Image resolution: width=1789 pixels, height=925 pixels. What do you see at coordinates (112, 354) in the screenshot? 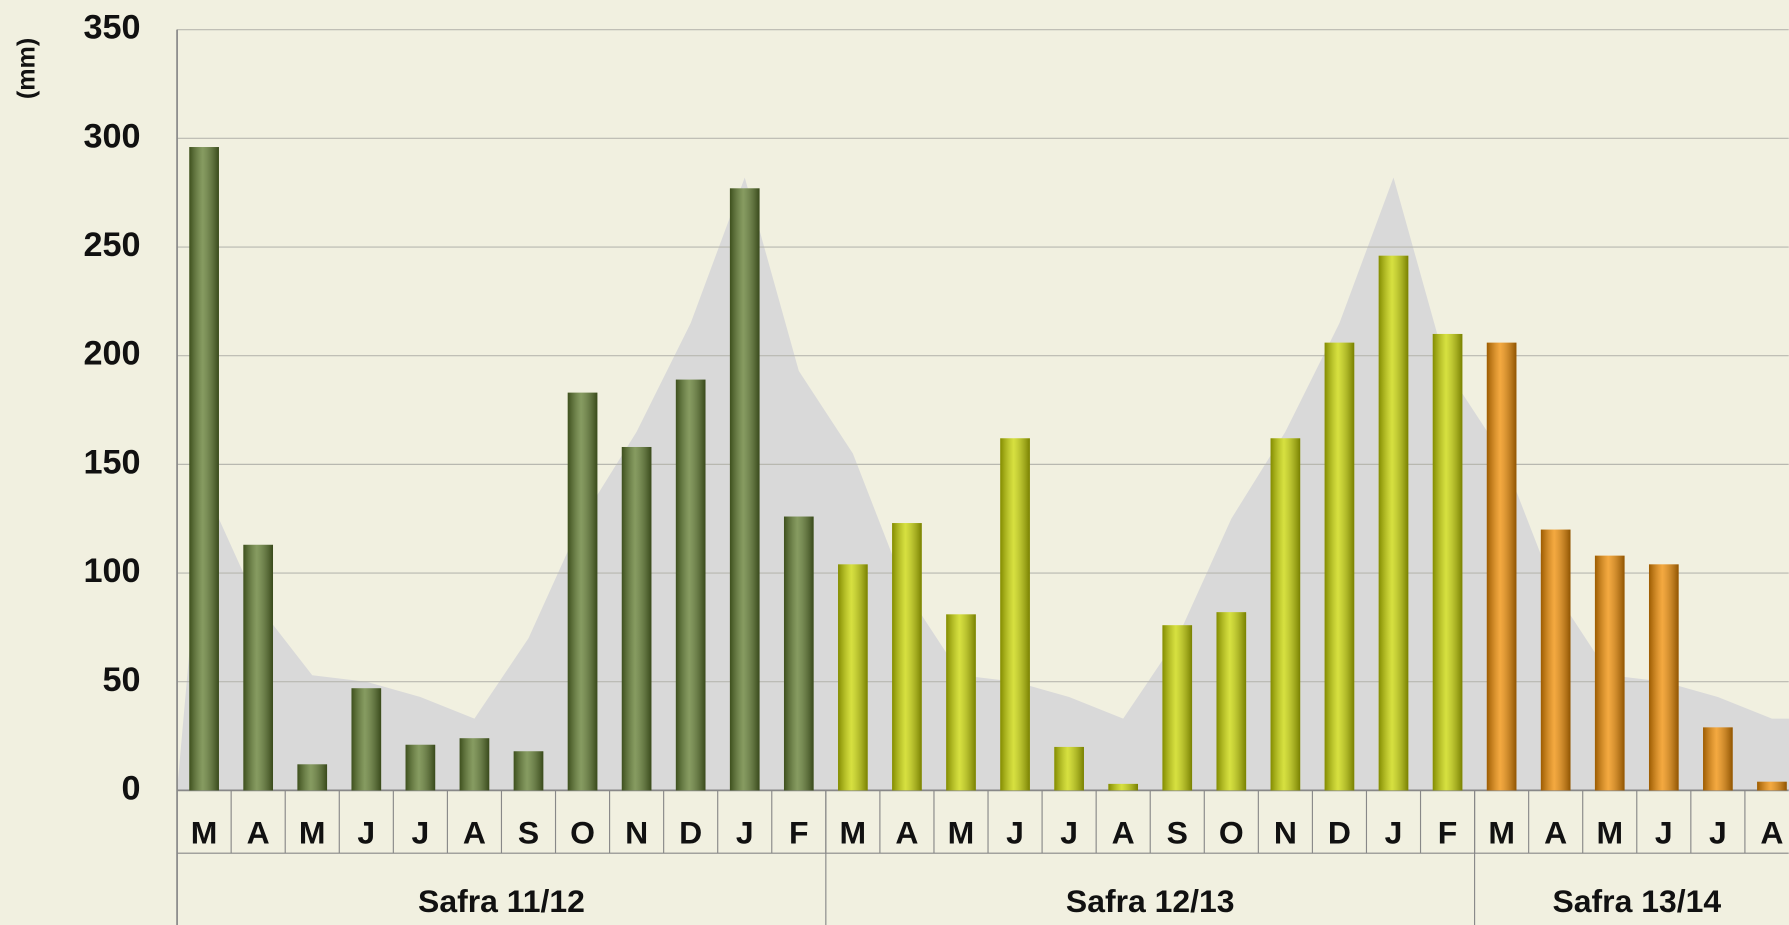
I see `y-tick-label: 200` at bounding box center [112, 354].